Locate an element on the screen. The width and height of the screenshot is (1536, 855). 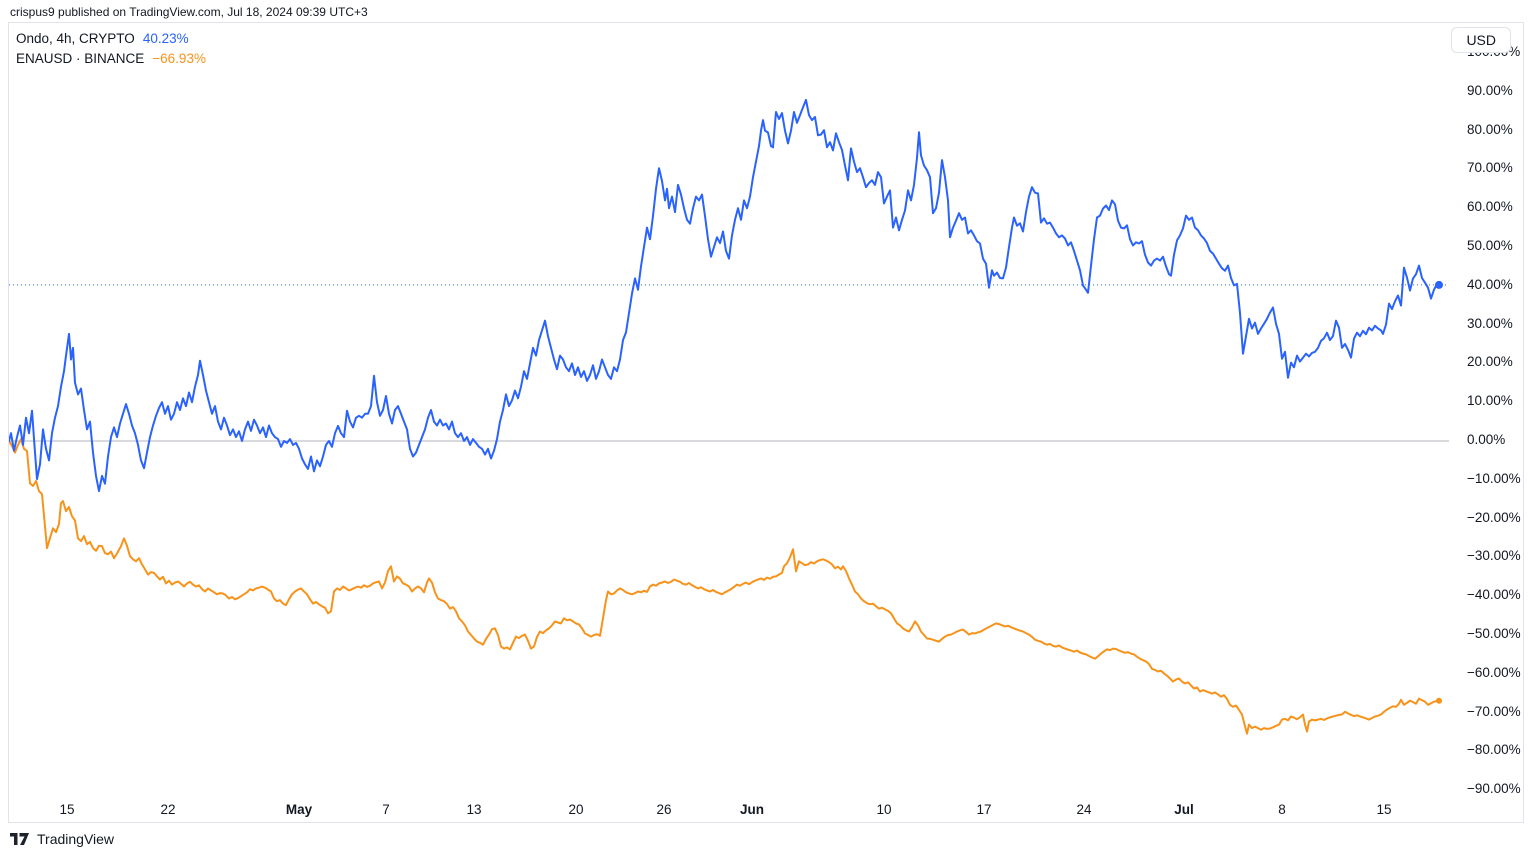
y-axis-label: 80.00% is located at coordinates (1490, 129).